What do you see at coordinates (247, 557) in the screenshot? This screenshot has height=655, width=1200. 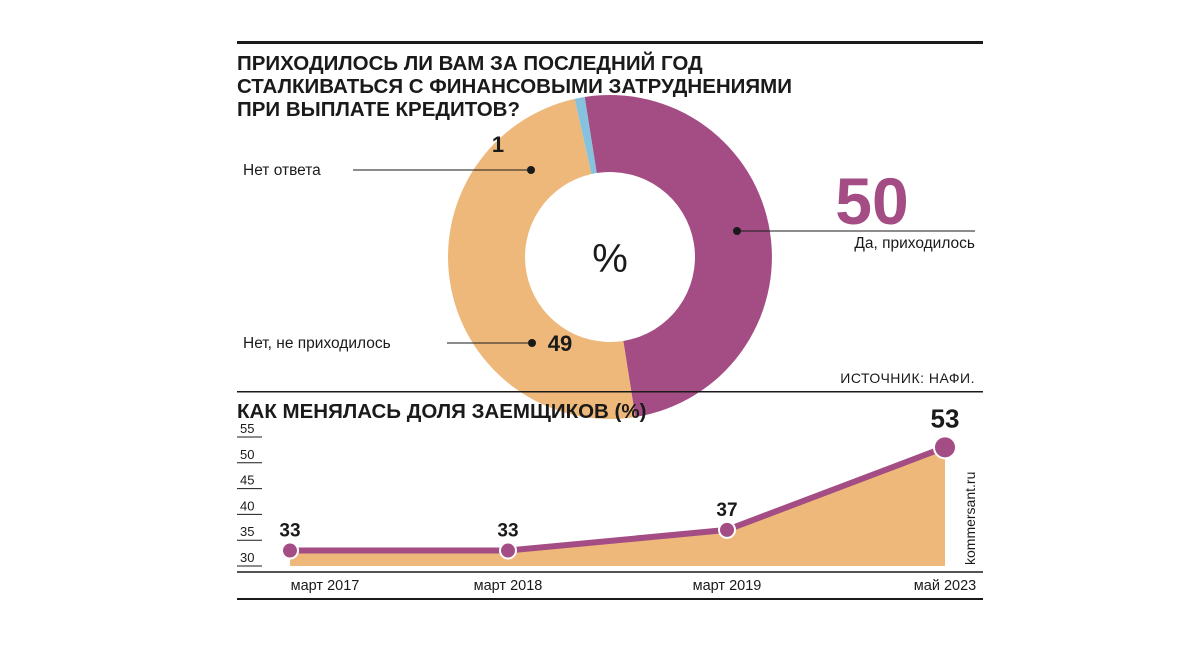 I see `y-tick-label: 30` at bounding box center [247, 557].